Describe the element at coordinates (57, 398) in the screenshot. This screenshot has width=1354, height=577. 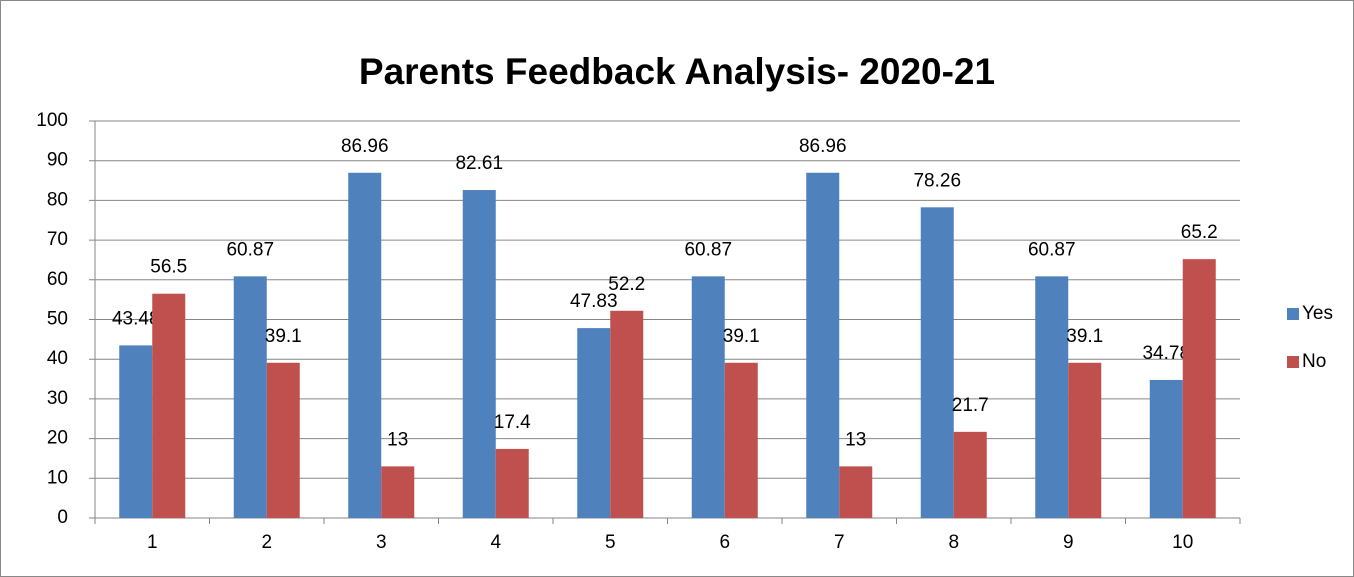
I see `y-tick-label: 30` at that location.